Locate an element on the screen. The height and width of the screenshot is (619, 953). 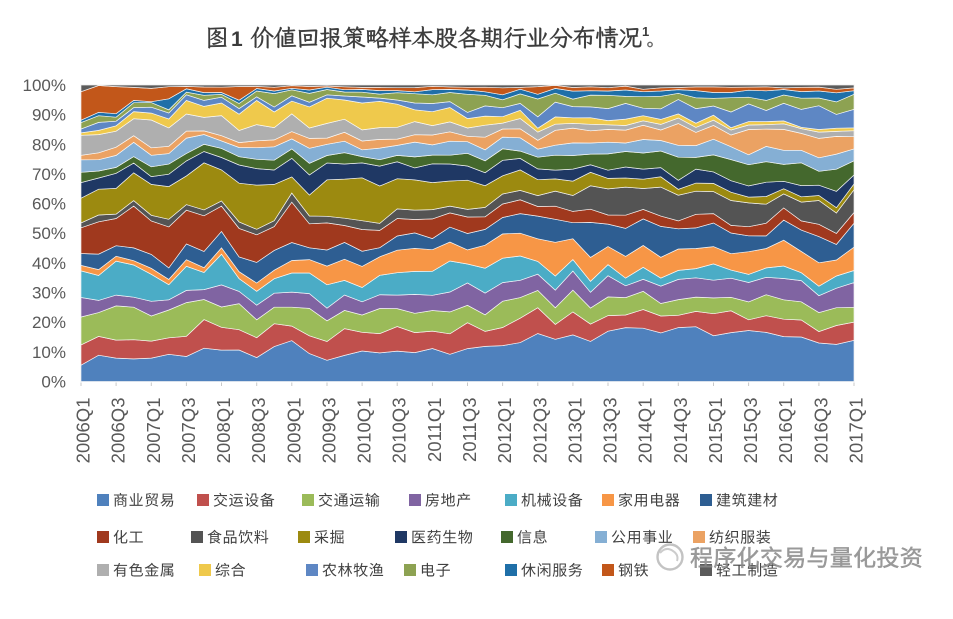
svg-text: 2006Q1 is located at coordinates (83, 431).